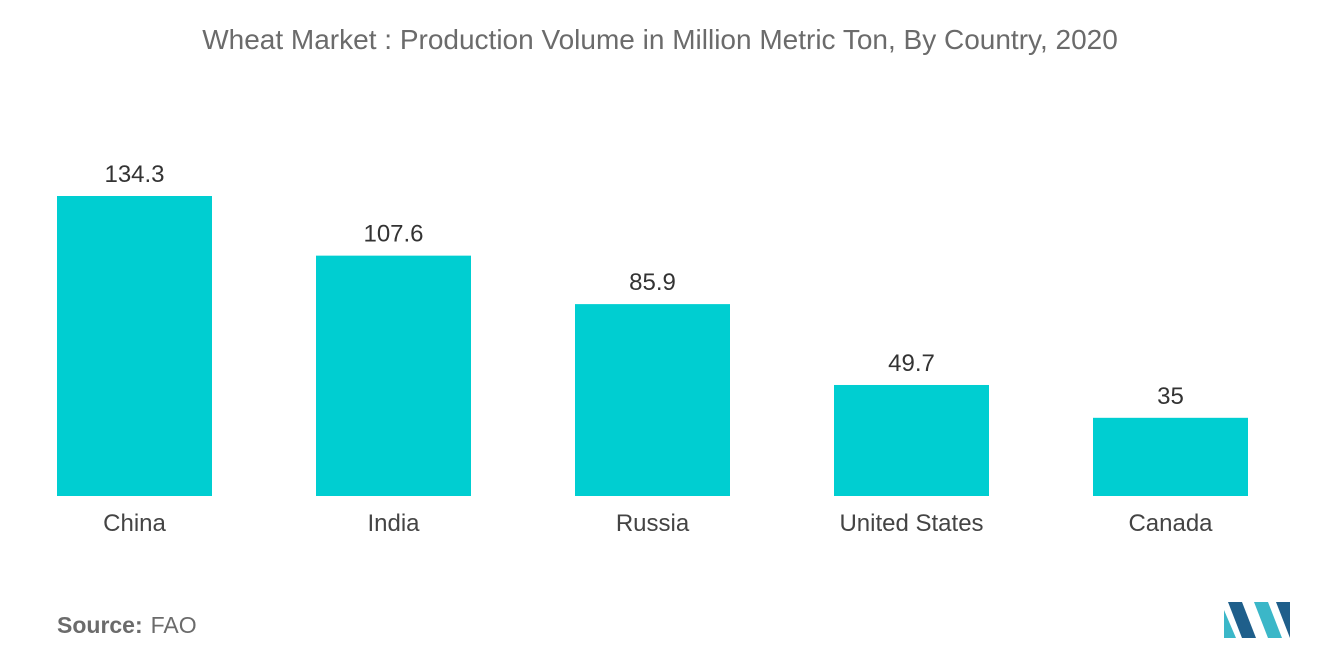  I want to click on data-label: 49.7, so click(911, 363).